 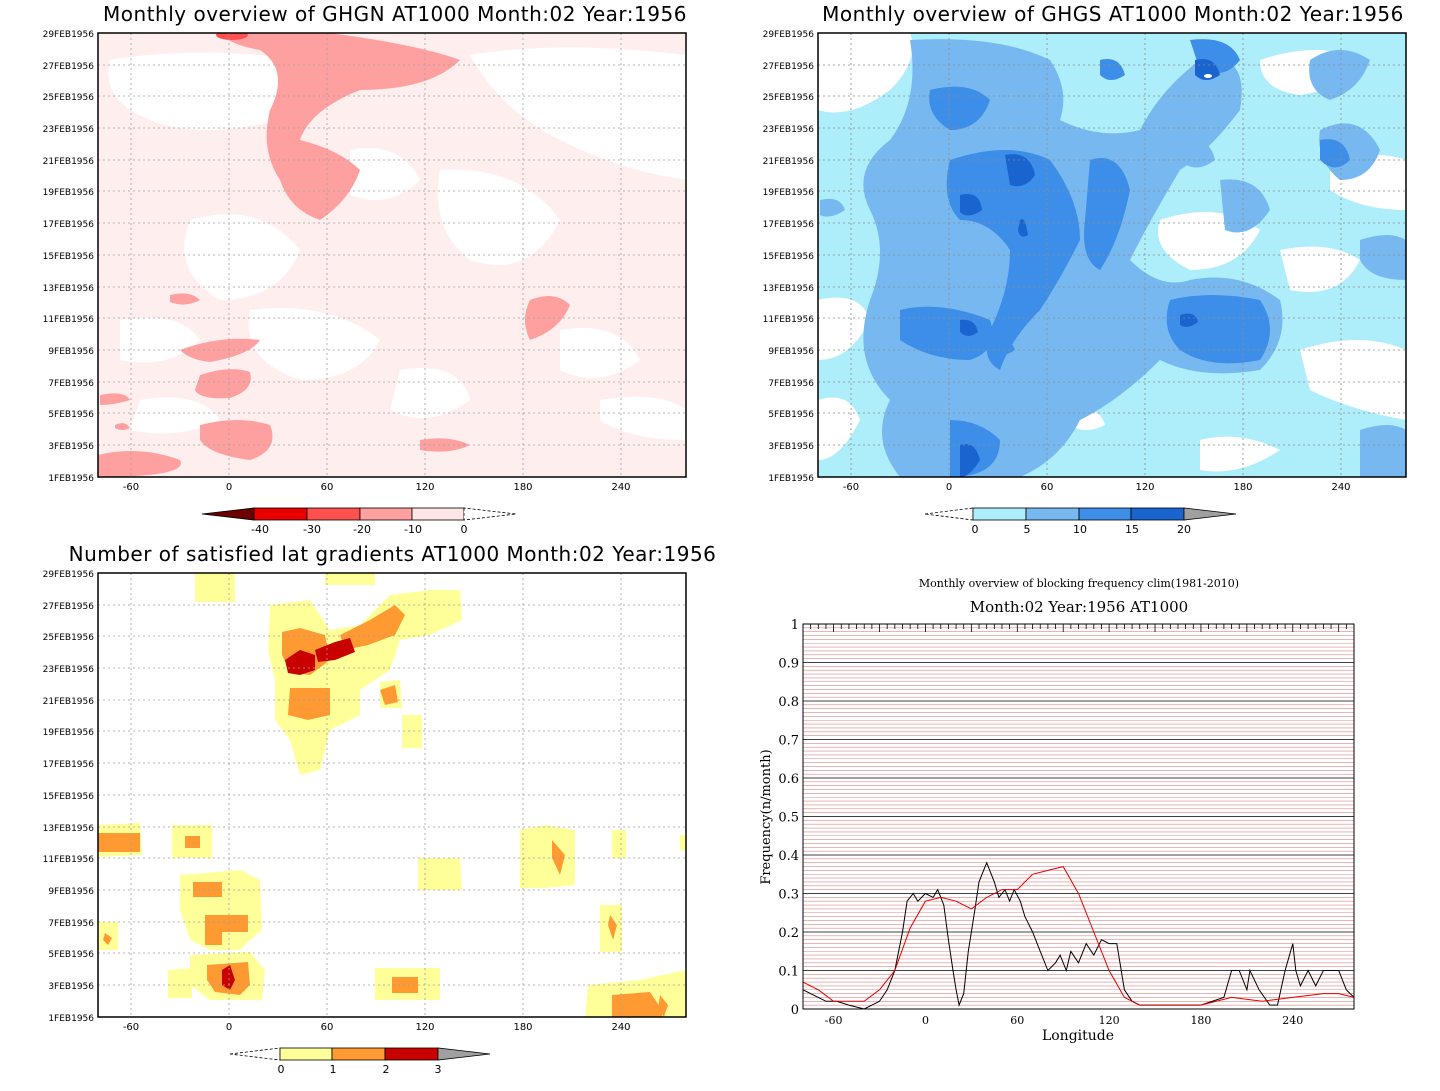 What do you see at coordinates (1292, 1020) in the screenshot?
I see `chart-xtick-label: 240` at bounding box center [1292, 1020].